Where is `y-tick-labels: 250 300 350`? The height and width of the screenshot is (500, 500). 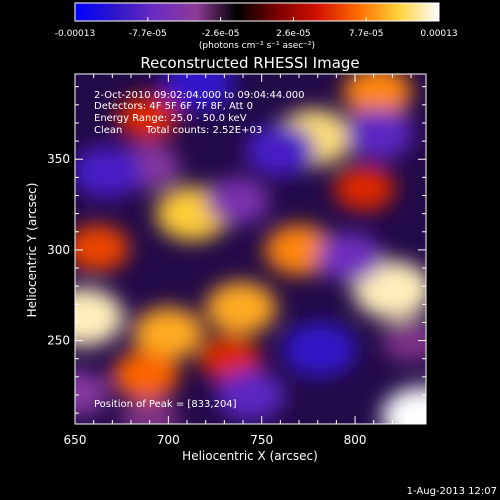
y-tick-labels: 250 300 350 is located at coordinates (58, 249).